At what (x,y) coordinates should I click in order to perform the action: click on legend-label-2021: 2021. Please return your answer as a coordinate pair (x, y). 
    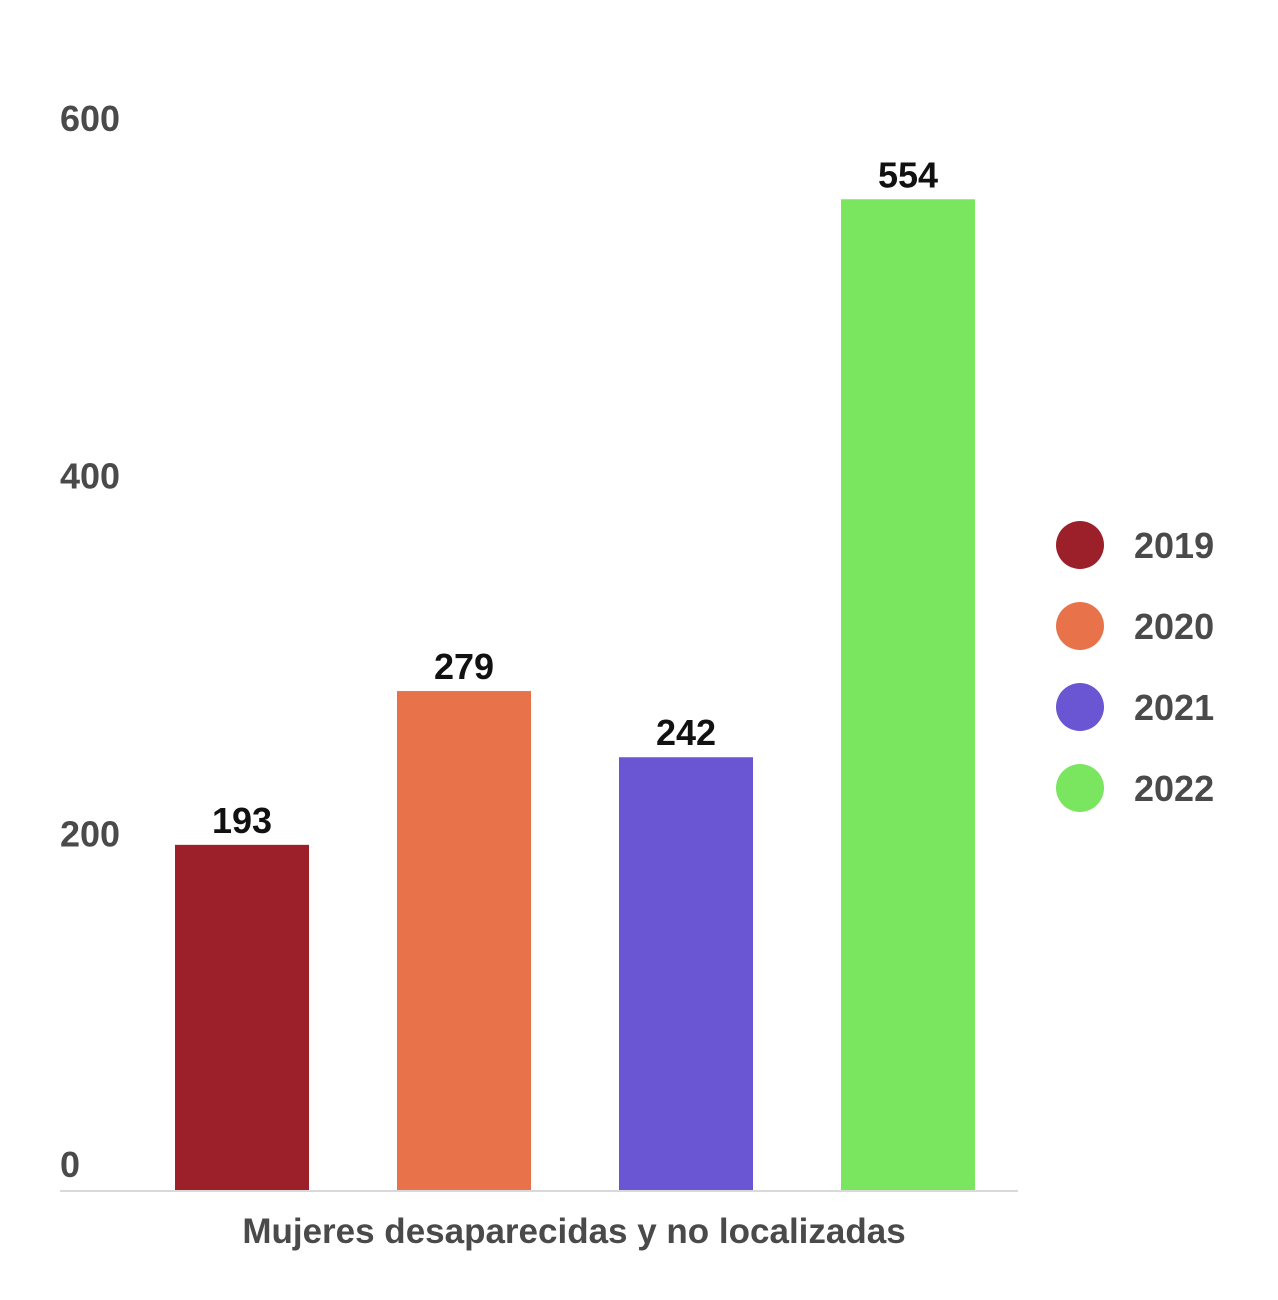
    Looking at the image, I should click on (1174, 707).